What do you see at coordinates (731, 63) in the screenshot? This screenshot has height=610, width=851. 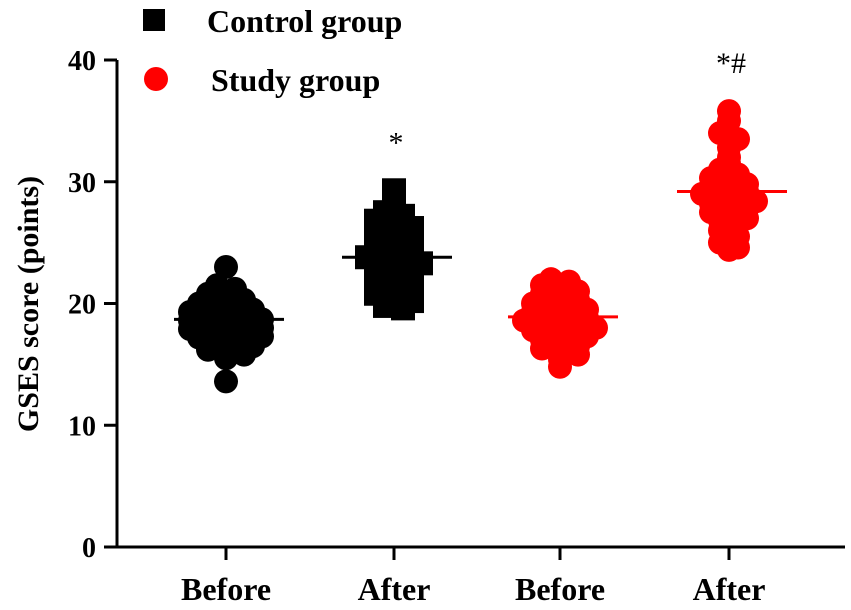 I see `significance-annotation: *#` at bounding box center [731, 63].